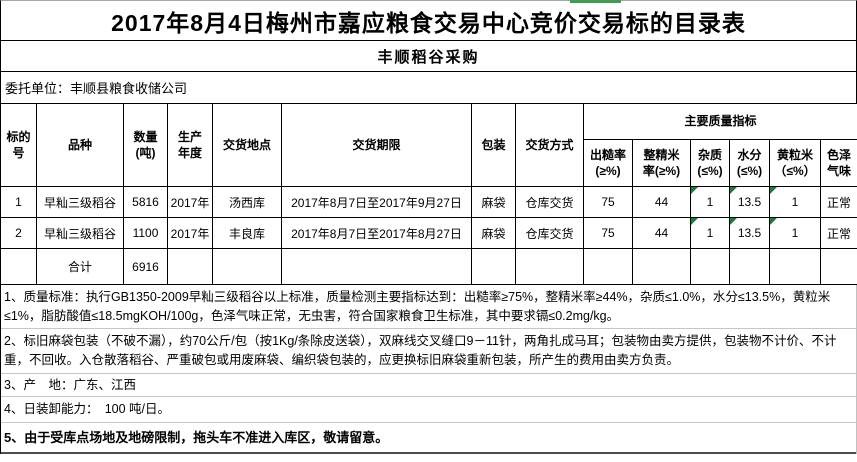  What do you see at coordinates (145, 266) in the screenshot?
I see `total-quantity: 6916` at bounding box center [145, 266].